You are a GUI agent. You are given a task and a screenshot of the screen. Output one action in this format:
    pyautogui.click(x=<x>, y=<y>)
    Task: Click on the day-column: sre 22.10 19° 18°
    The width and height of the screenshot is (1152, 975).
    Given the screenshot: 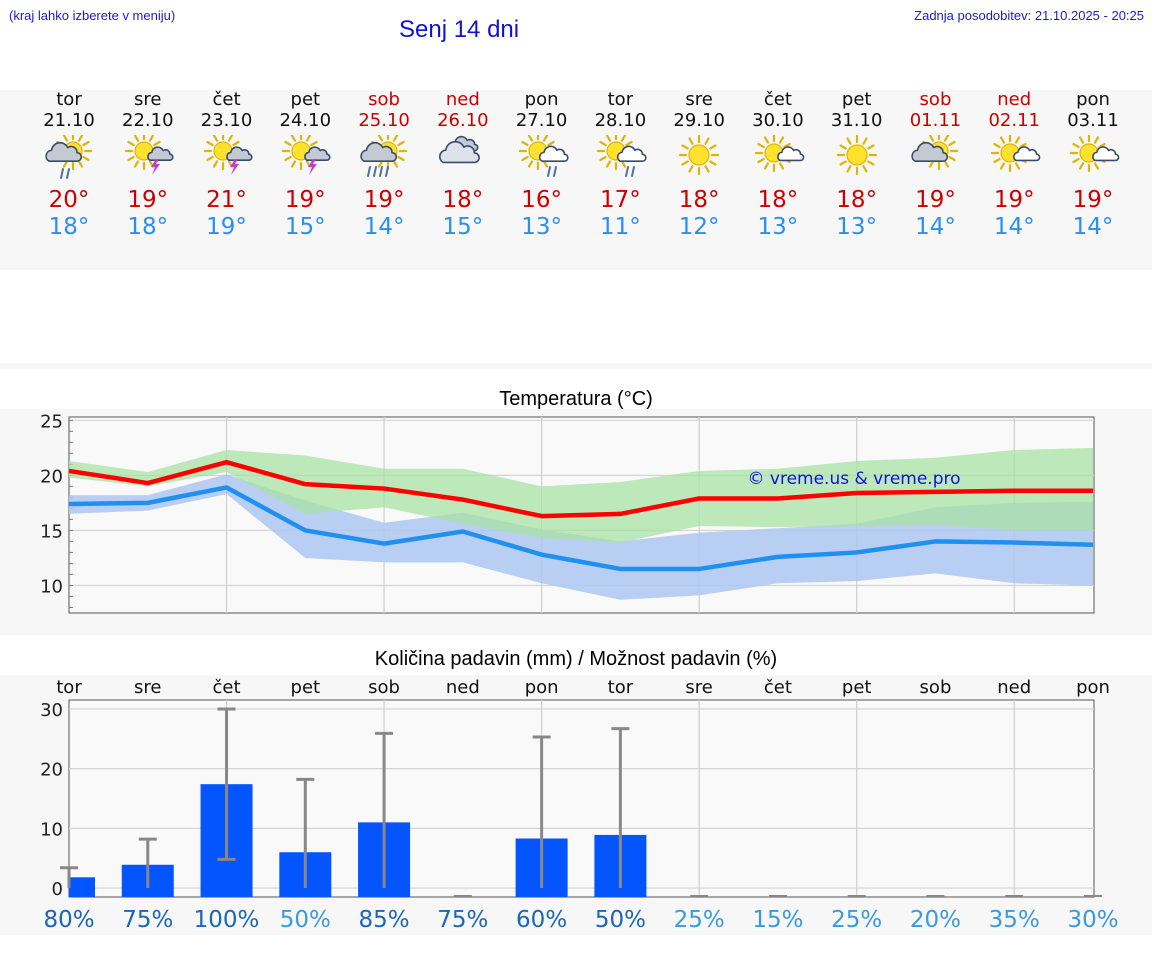 What is the action you would take?
    pyautogui.click(x=148, y=165)
    